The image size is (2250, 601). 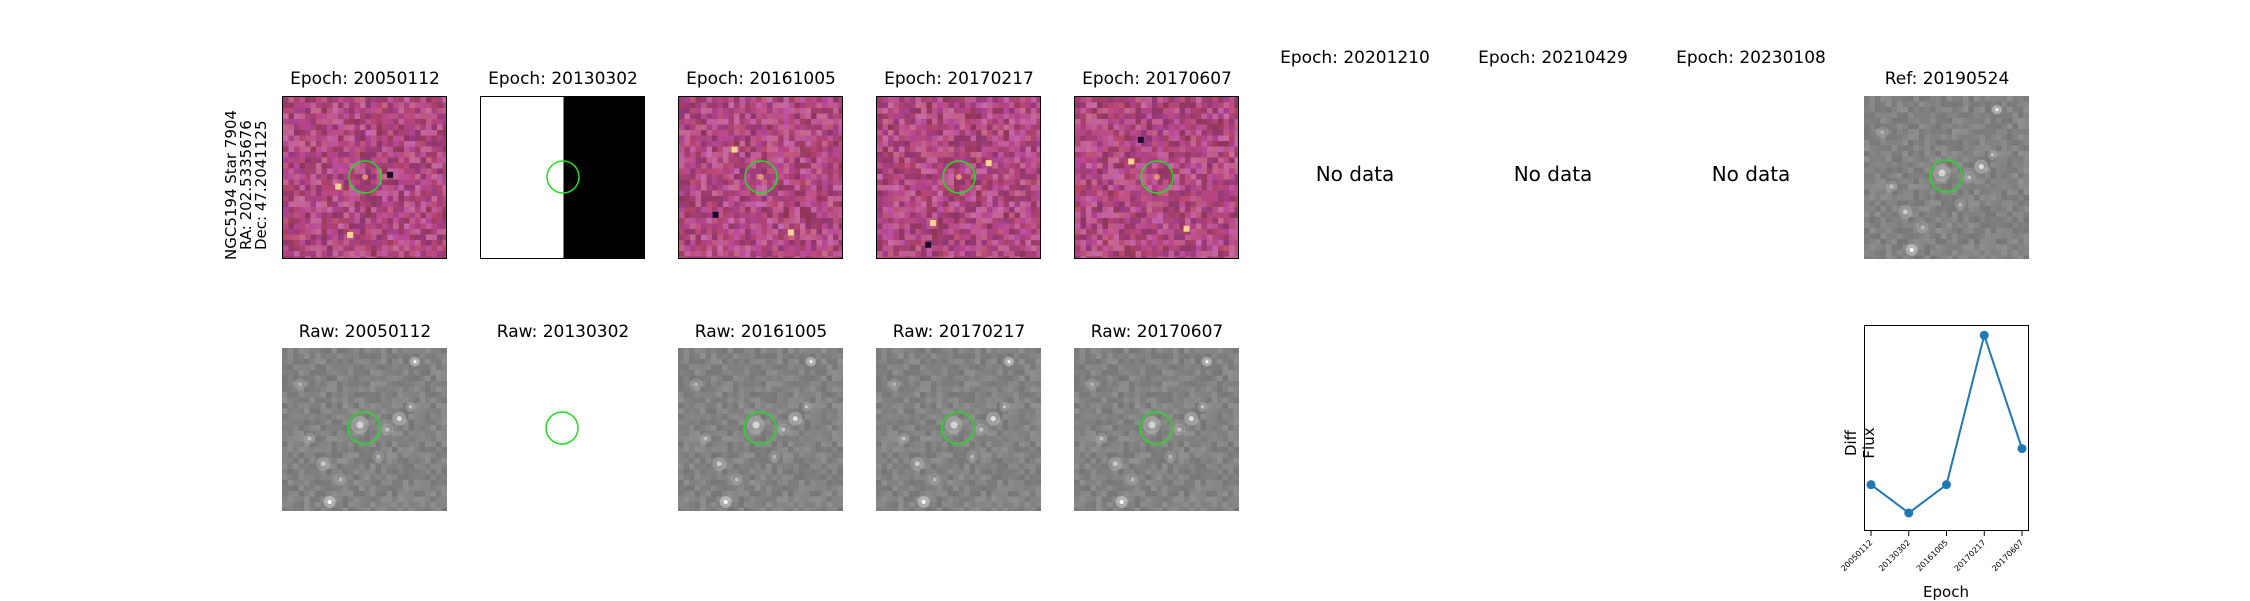 What do you see at coordinates (563, 332) in the screenshot?
I see `raw-title-2: Raw: 20130302` at bounding box center [563, 332].